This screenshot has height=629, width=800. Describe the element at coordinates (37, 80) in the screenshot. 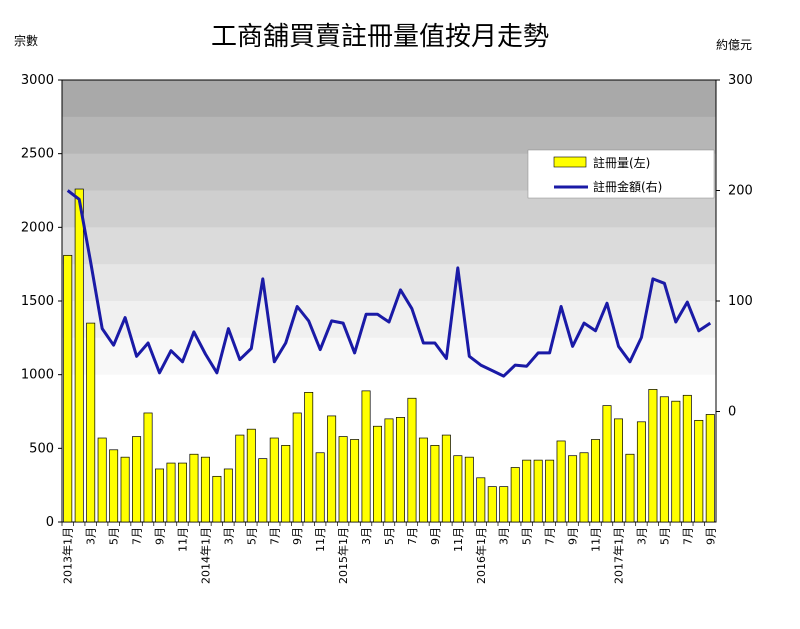

I see `left-tick-label: 3000` at that location.